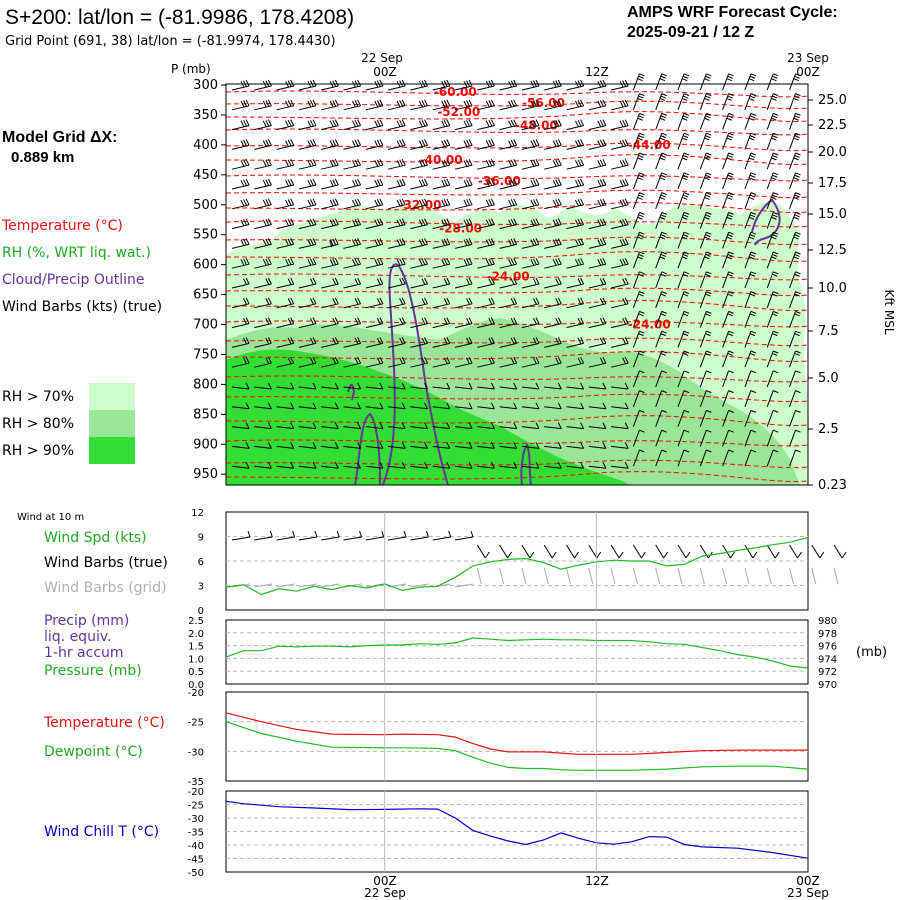 This screenshot has height=900, width=900. What do you see at coordinates (38, 397) in the screenshot?
I see `legend-rh70: RH > 70%` at bounding box center [38, 397].